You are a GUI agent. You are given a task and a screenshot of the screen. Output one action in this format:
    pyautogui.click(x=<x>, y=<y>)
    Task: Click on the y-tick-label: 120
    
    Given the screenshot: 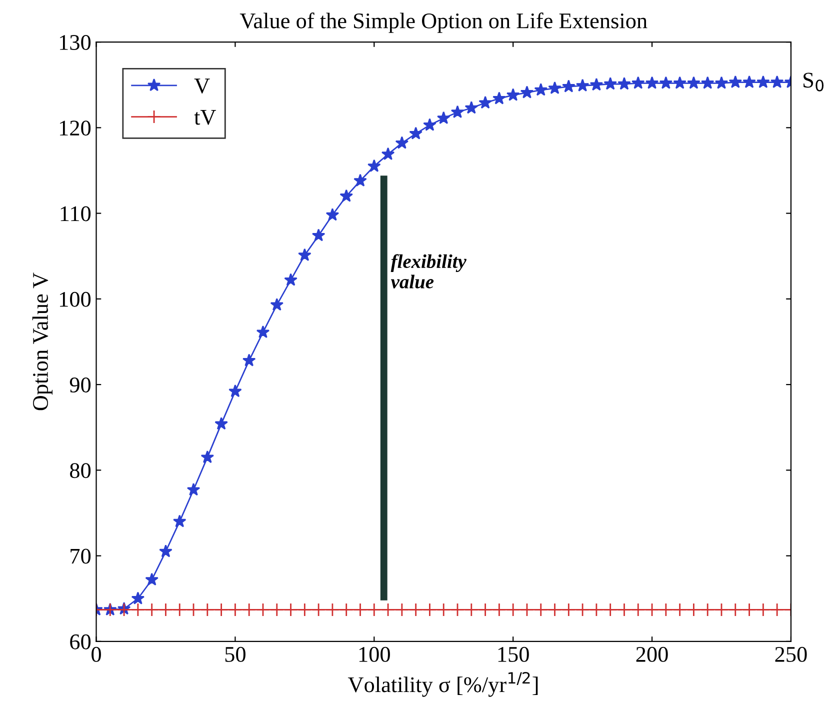 What is the action you would take?
    pyautogui.click(x=75, y=128)
    